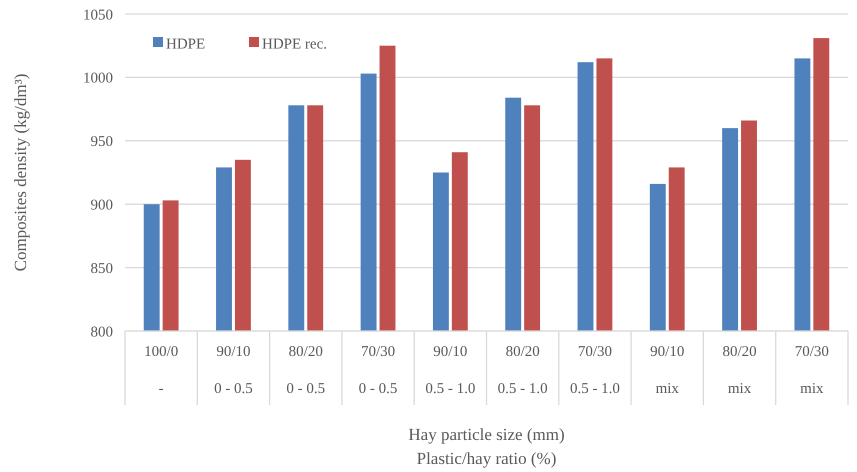 The height and width of the screenshot is (472, 857). Describe the element at coordinates (811, 370) in the screenshot. I see `category-label: 70/30 mix` at that location.